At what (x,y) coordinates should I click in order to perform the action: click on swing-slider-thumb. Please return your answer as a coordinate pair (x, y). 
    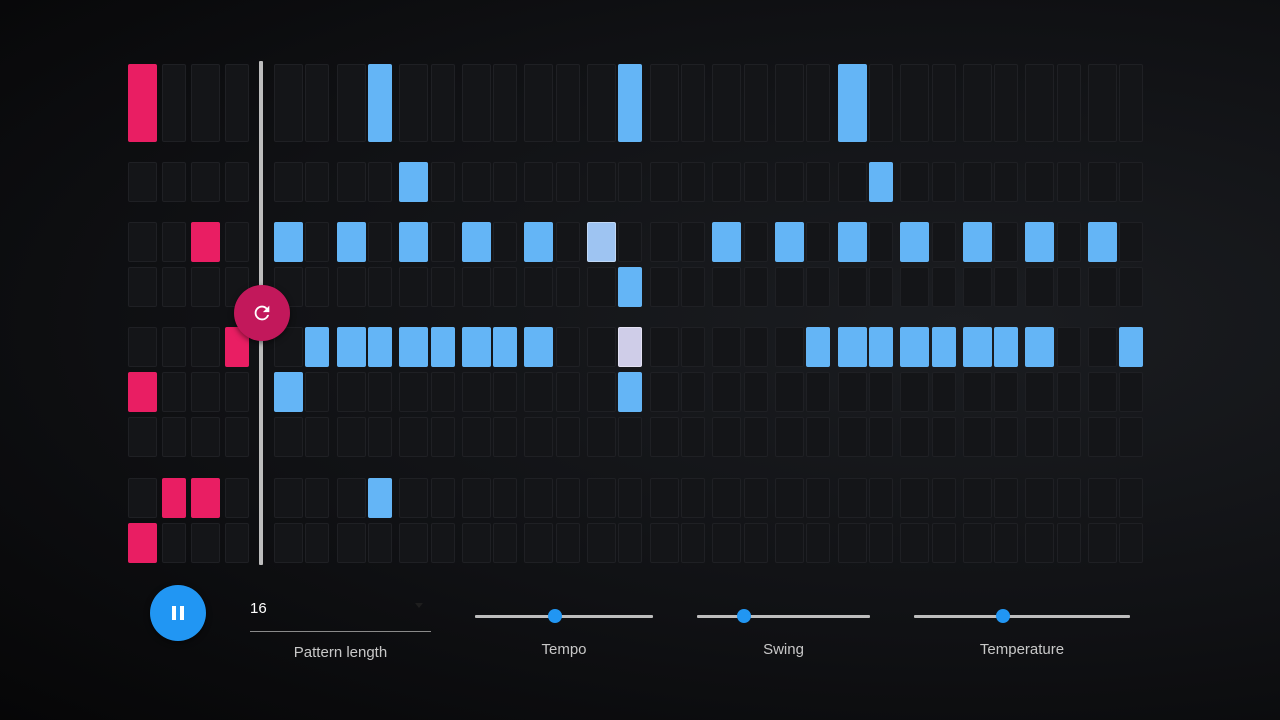
    Looking at the image, I should click on (743, 616).